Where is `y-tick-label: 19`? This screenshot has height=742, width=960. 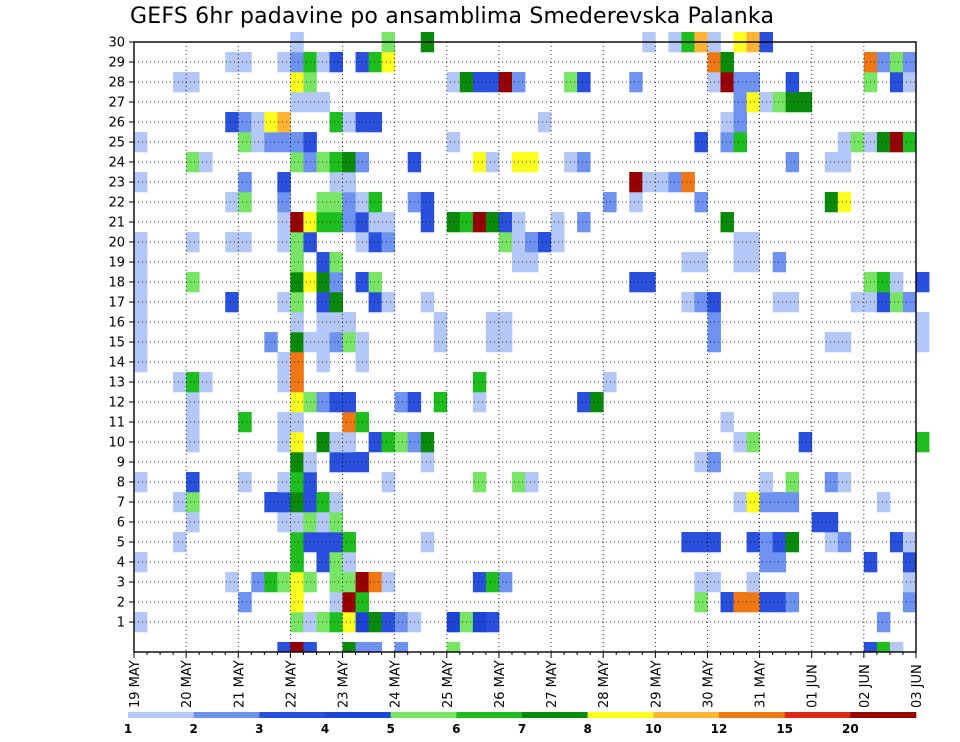
y-tick-label: 19 is located at coordinates (116, 263).